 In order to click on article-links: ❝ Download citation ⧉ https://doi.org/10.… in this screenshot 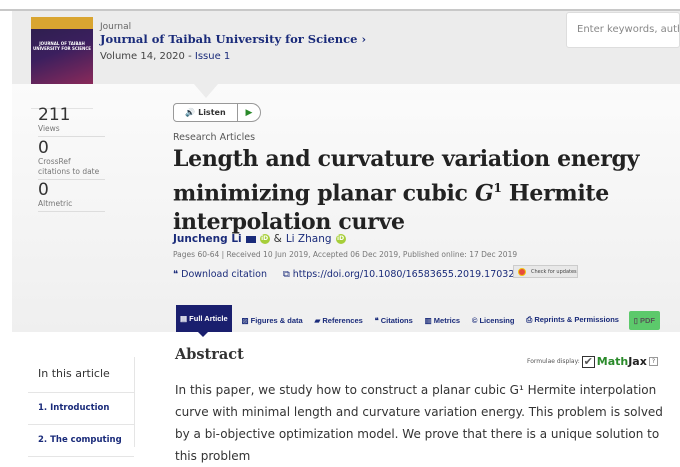, I will do `click(350, 274)`.